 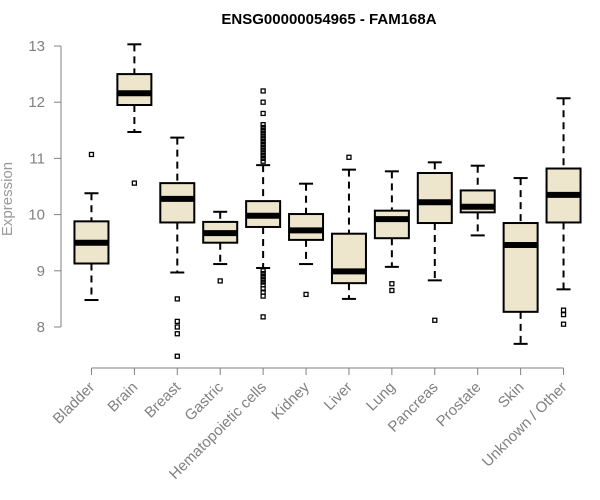 I want to click on x-tick-label: Brain, so click(x=122, y=397).